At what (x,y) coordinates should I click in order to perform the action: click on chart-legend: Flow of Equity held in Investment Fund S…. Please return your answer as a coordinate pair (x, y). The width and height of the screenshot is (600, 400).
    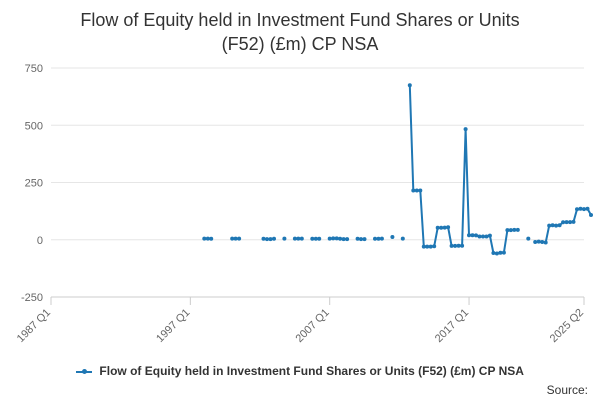
    Looking at the image, I should click on (300, 371).